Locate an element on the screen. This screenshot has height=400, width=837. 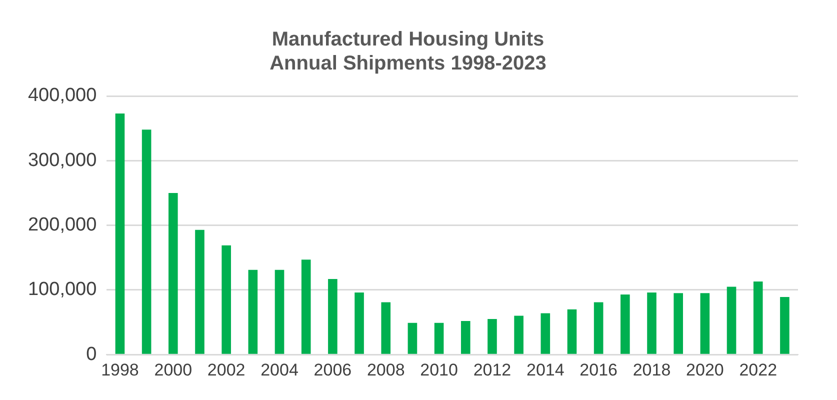
x-tick-label: 2016 is located at coordinates (599, 370).